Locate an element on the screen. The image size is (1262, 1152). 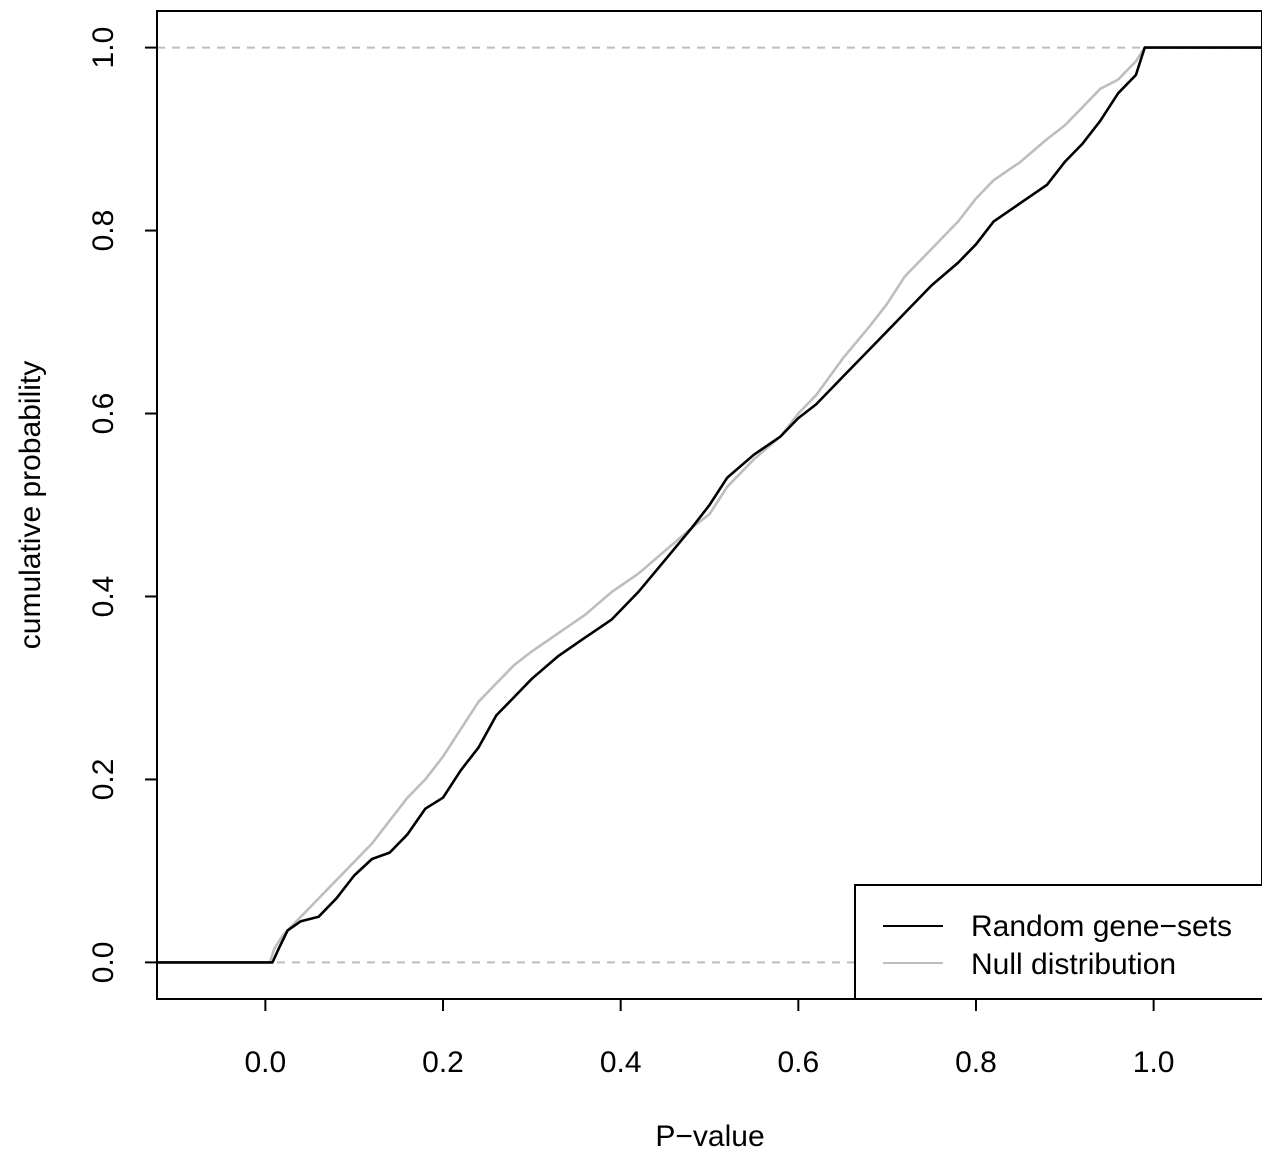
x-axis-label: P−value is located at coordinates (709, 1136).